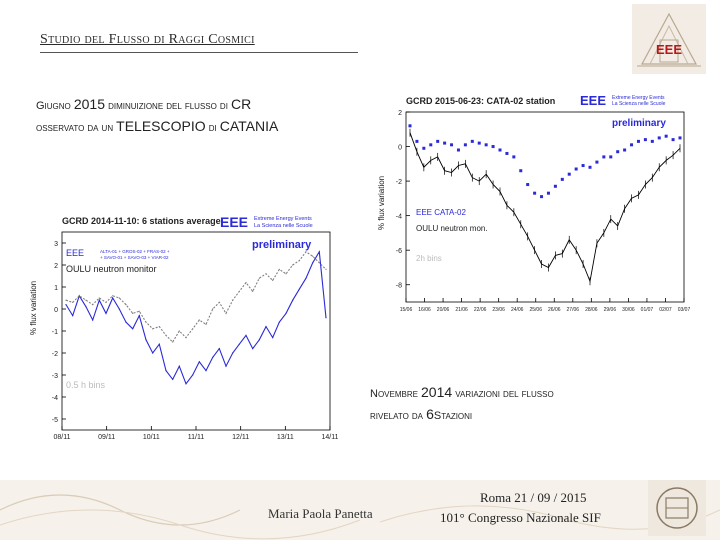 The width and height of the screenshot is (720, 540). I want to click on caption-november-year: 2014, so click(437, 392).